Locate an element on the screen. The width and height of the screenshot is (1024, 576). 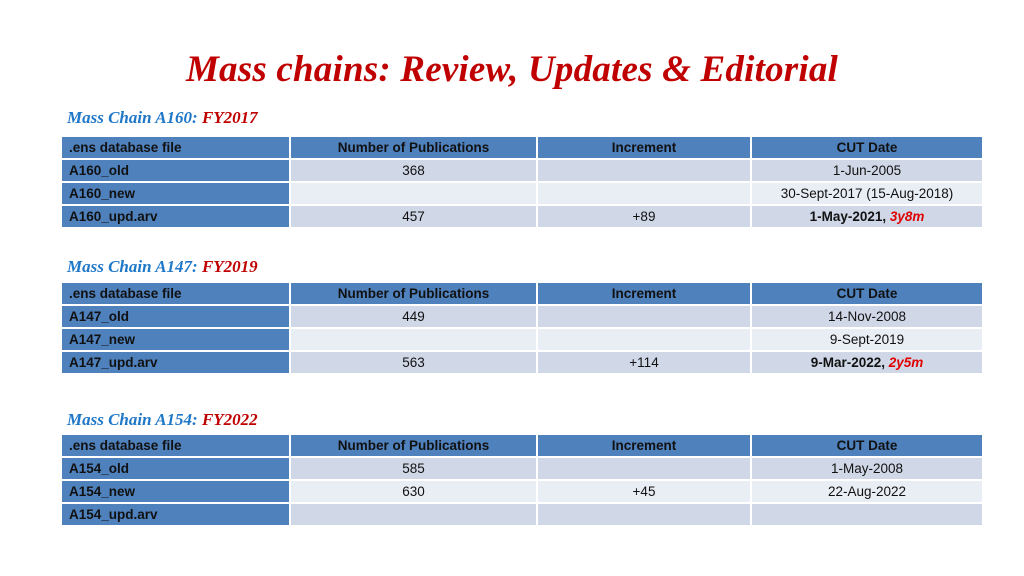
publications-cell: 449 is located at coordinates (413, 316).